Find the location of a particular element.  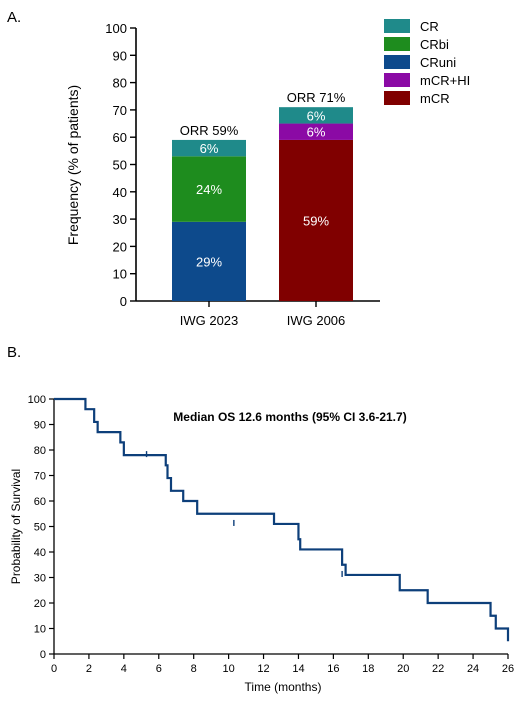

x-tick-label: 10 is located at coordinates (228, 669).